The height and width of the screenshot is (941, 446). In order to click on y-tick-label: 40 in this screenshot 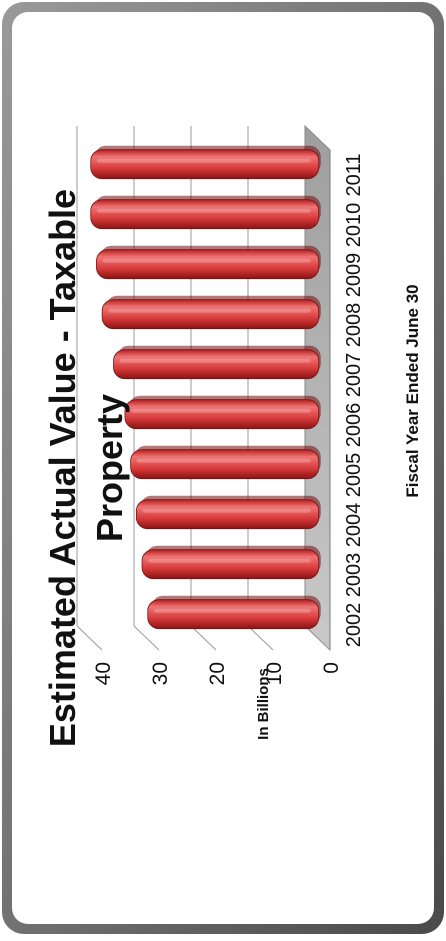, I will do `click(103, 673)`.